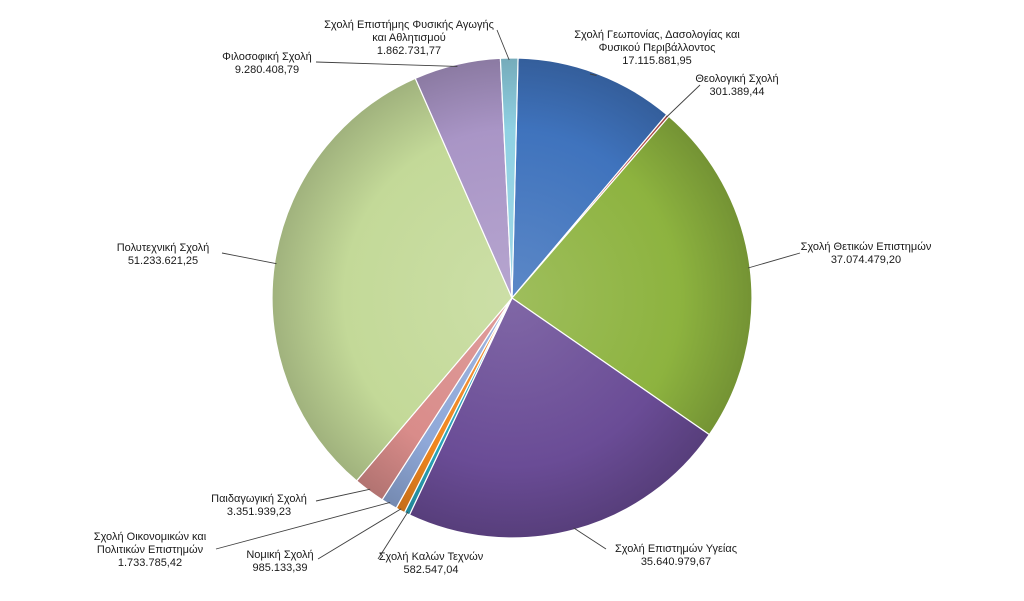 The width and height of the screenshot is (1024, 601). I want to click on slice-label-2: Θεολογική Σχολή 301.389,44, so click(736, 85).